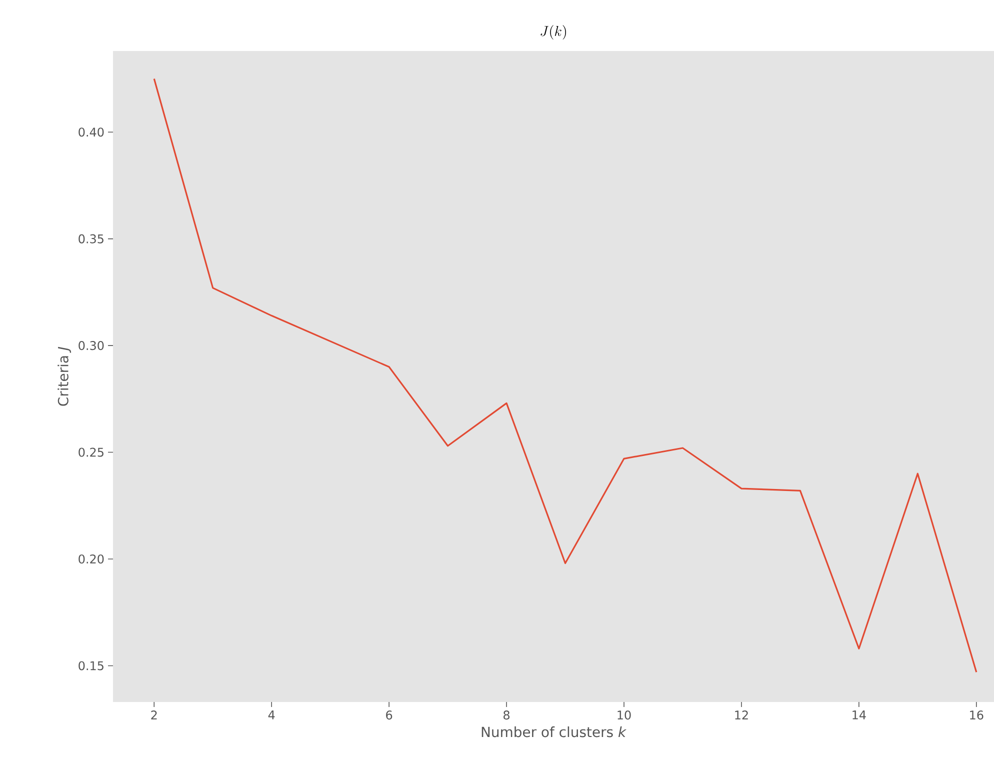 The height and width of the screenshot is (769, 994). Describe the element at coordinates (977, 715) in the screenshot. I see `x-tick-label: 16` at that location.